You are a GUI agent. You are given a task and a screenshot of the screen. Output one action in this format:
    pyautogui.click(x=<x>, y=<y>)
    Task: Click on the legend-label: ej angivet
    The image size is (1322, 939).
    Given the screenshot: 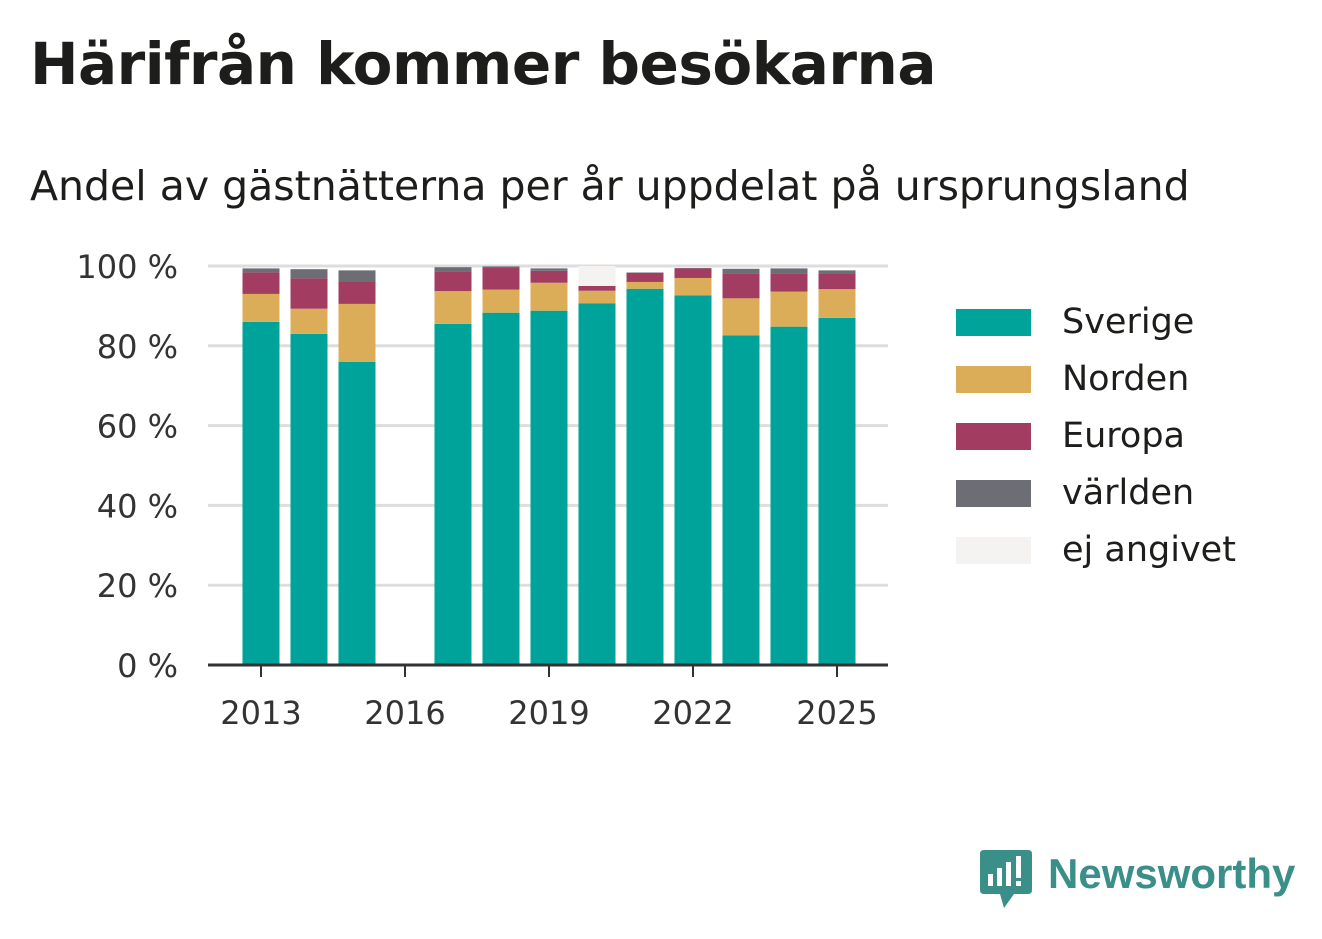 What is the action you would take?
    pyautogui.click(x=1149, y=550)
    